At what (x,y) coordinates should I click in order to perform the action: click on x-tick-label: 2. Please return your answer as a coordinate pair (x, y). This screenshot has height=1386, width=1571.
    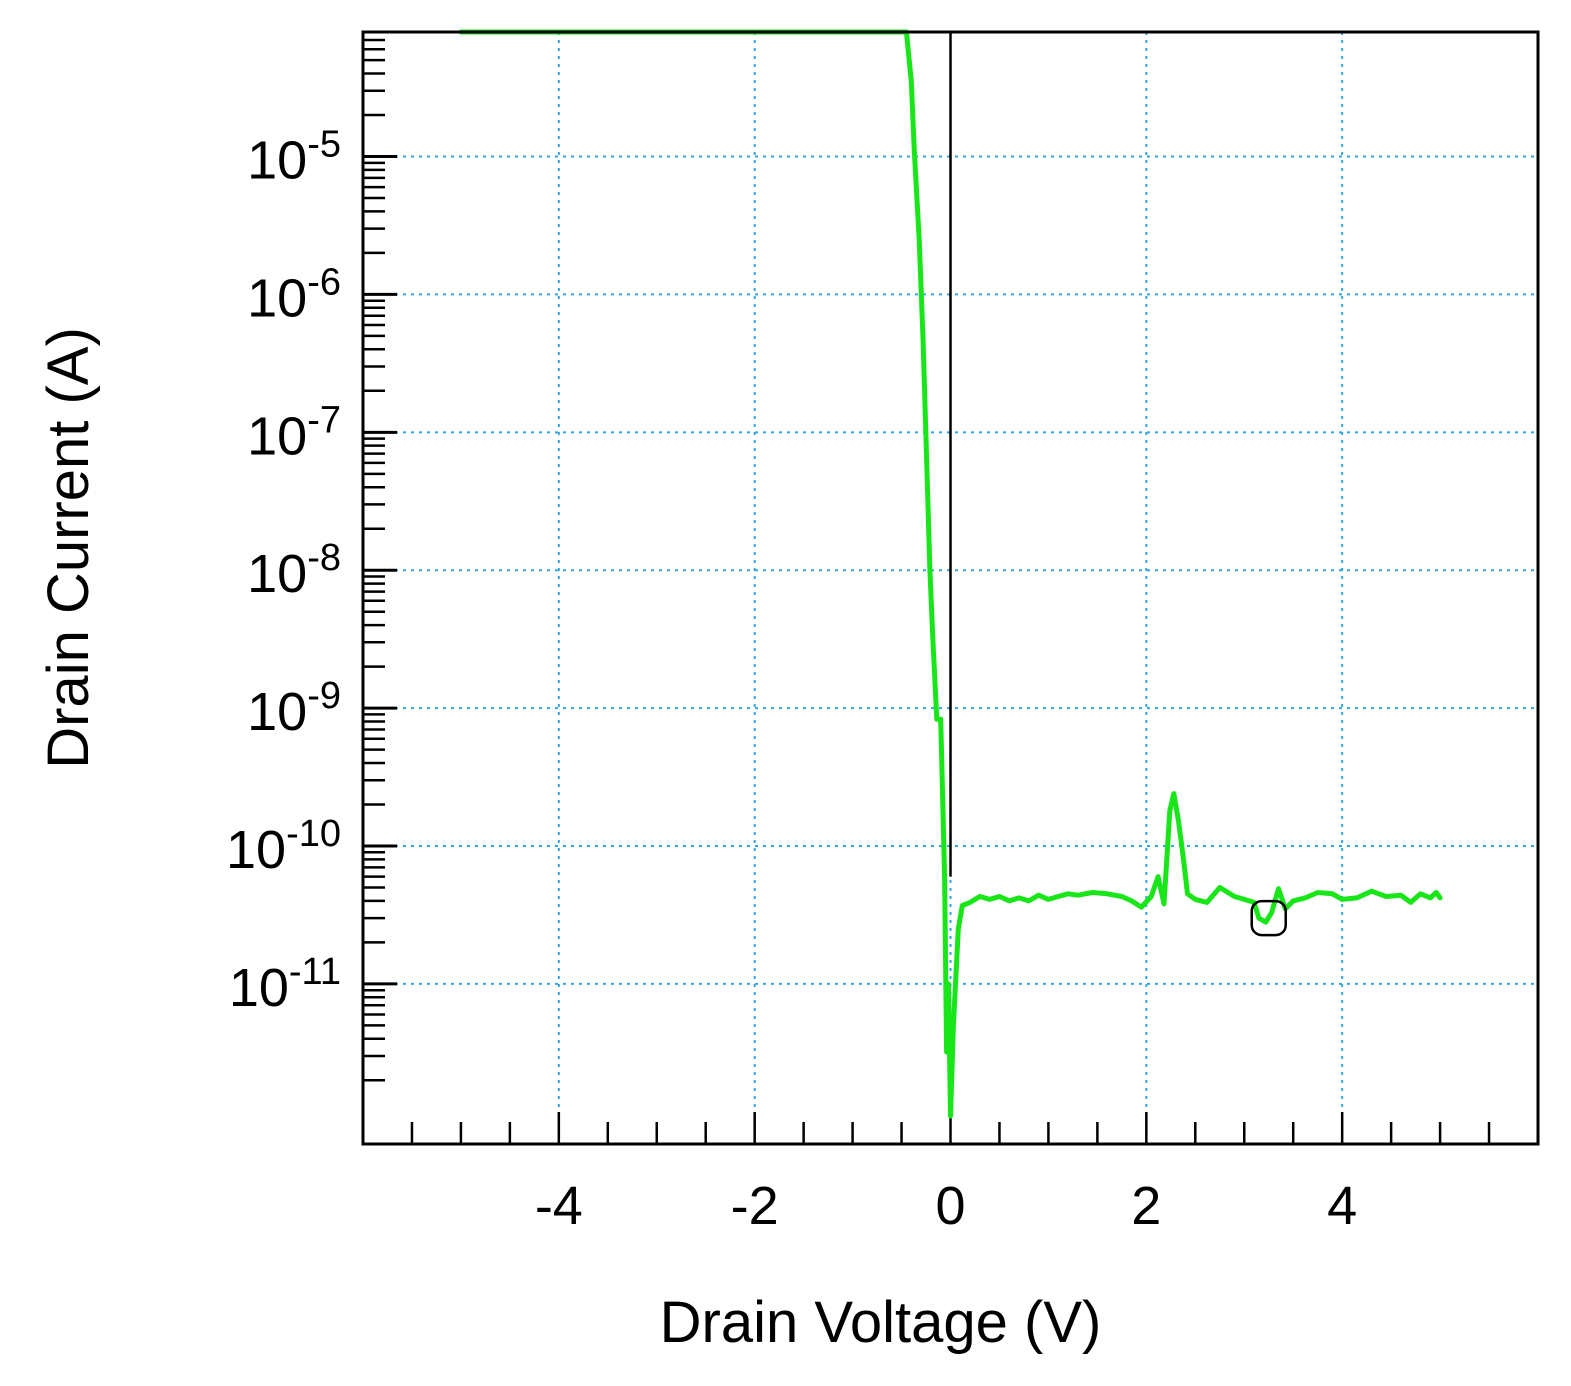
    Looking at the image, I should click on (1146, 1206).